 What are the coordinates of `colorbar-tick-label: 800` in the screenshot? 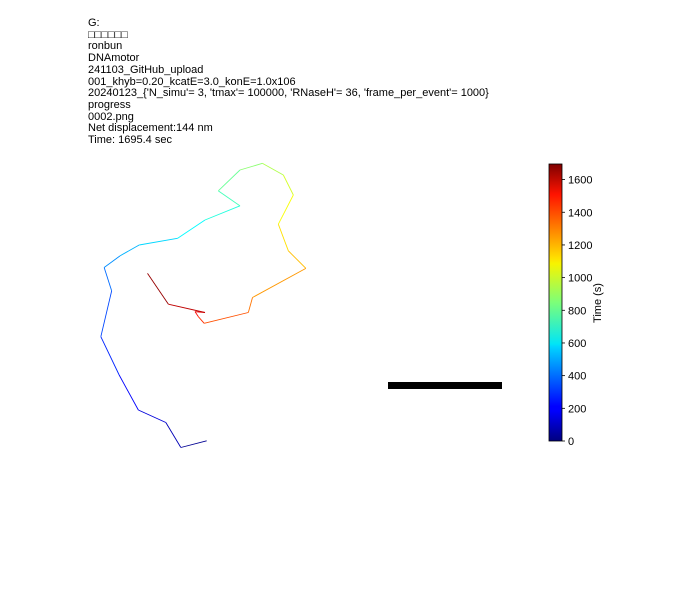 It's located at (577, 311).